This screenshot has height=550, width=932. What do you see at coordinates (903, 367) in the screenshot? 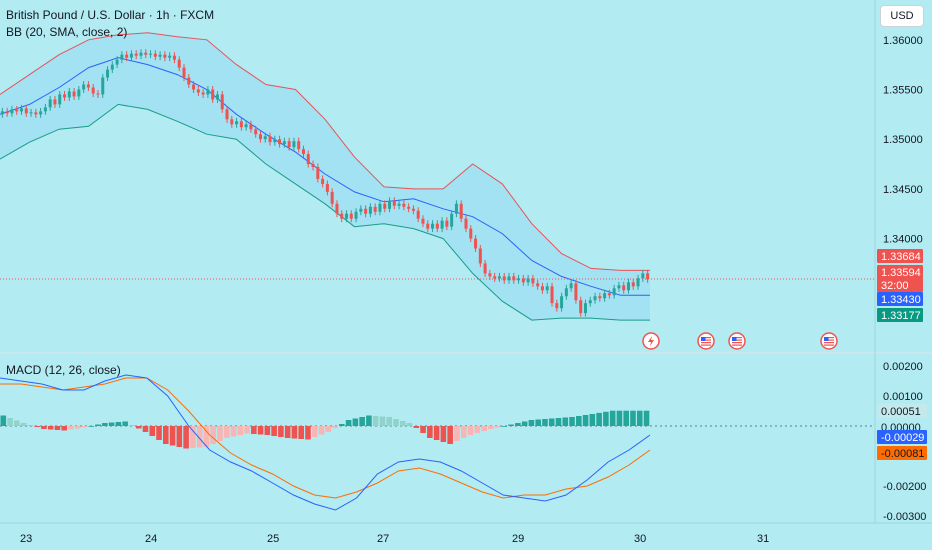
I see `macd-tick-label: 0.00200` at bounding box center [903, 367].